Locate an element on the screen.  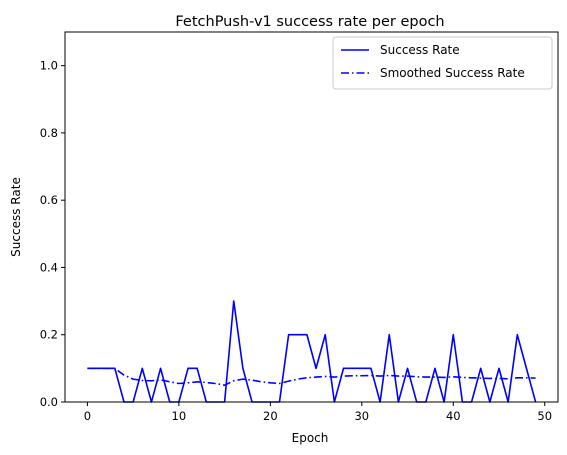
legend-label-smoothed-success-rate: Smoothed Success Rate is located at coordinates (452, 73).